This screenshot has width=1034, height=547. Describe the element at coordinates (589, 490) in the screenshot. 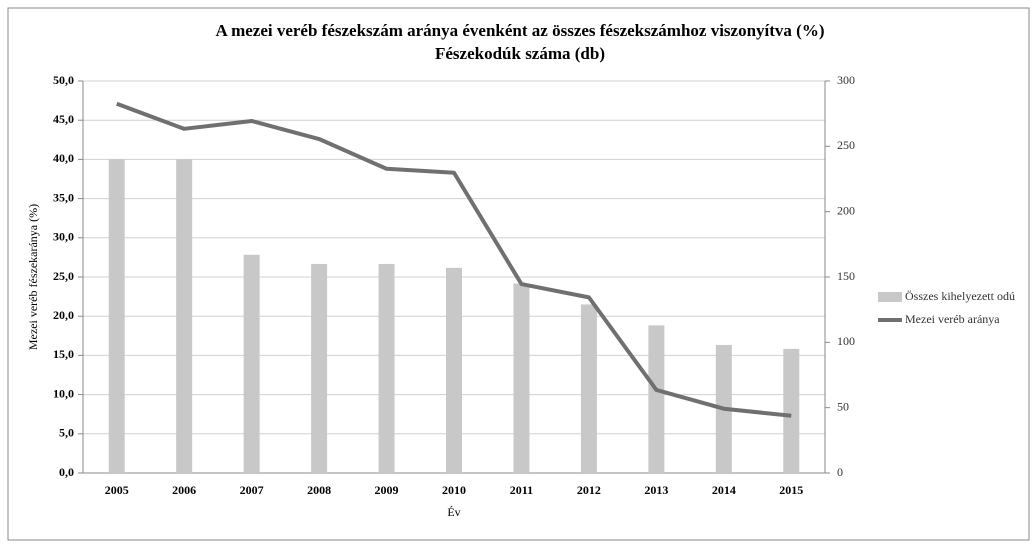

I see `x-tick-label: 2012` at that location.